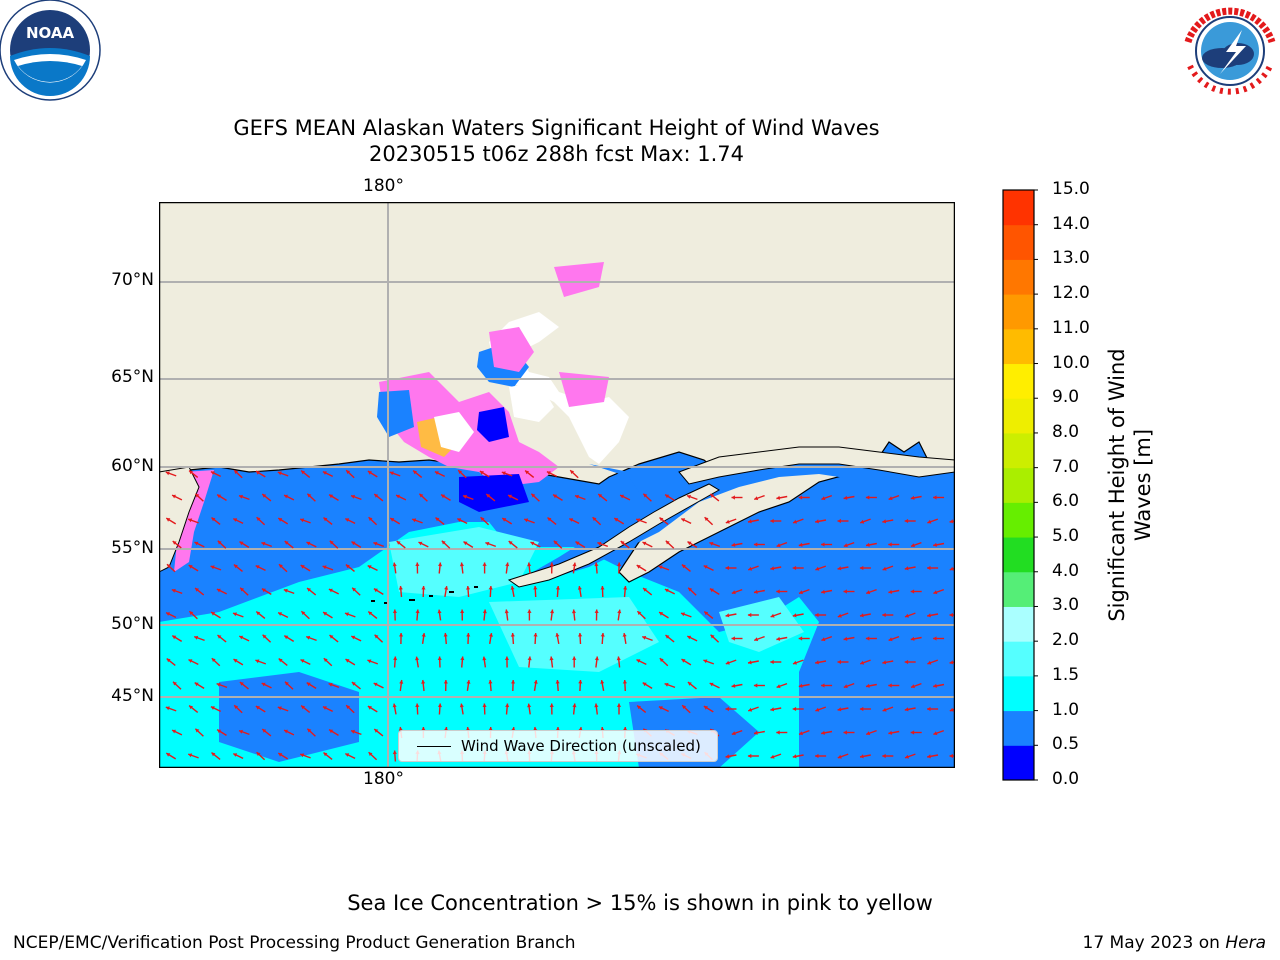  What do you see at coordinates (1066, 501) in the screenshot?
I see `colorbar-tick-label: 6.0` at bounding box center [1066, 501].